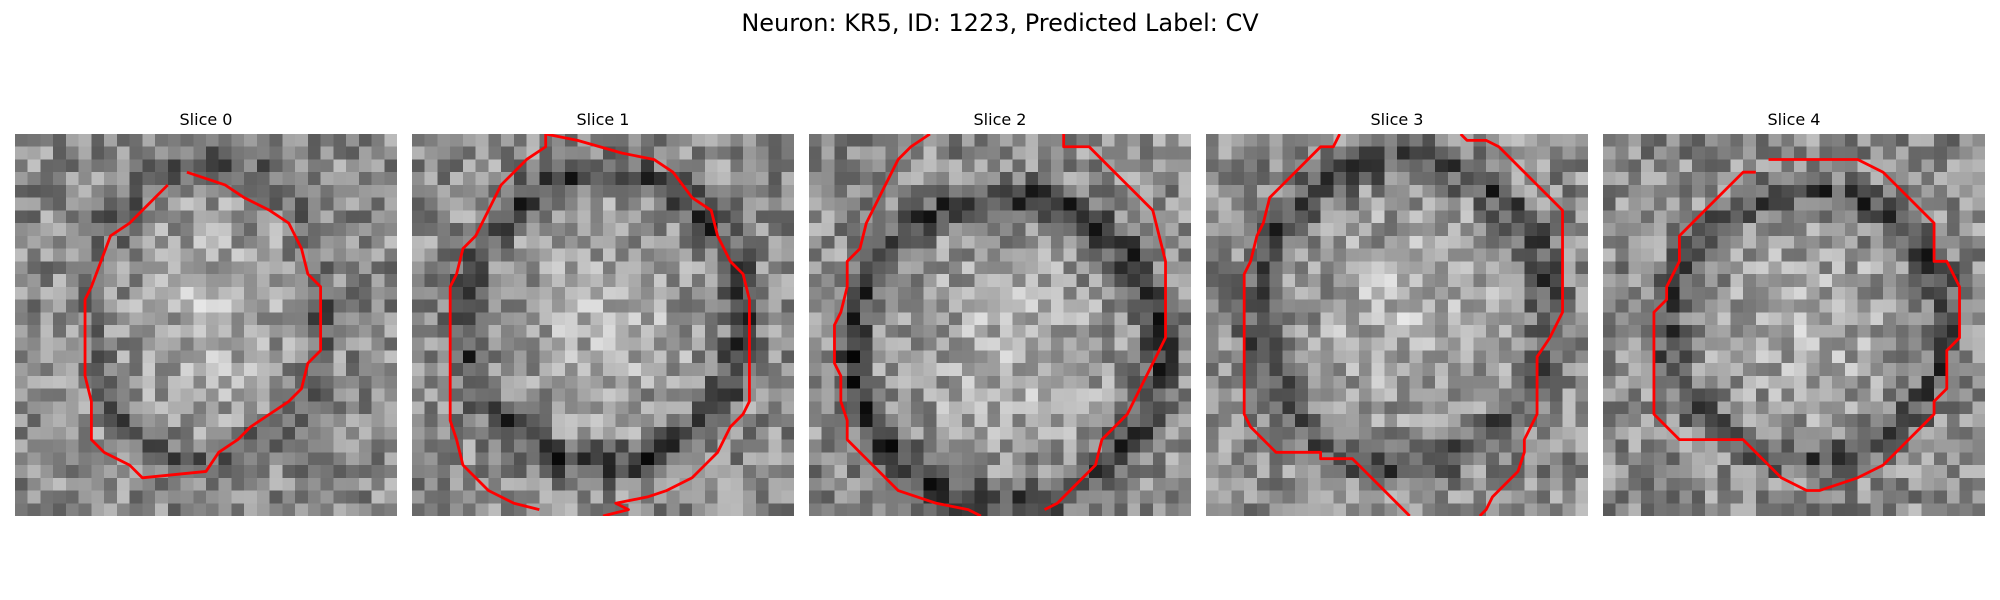 The height and width of the screenshot is (600, 2000). I want to click on slice-panel: Slice 0, so click(206, 312).